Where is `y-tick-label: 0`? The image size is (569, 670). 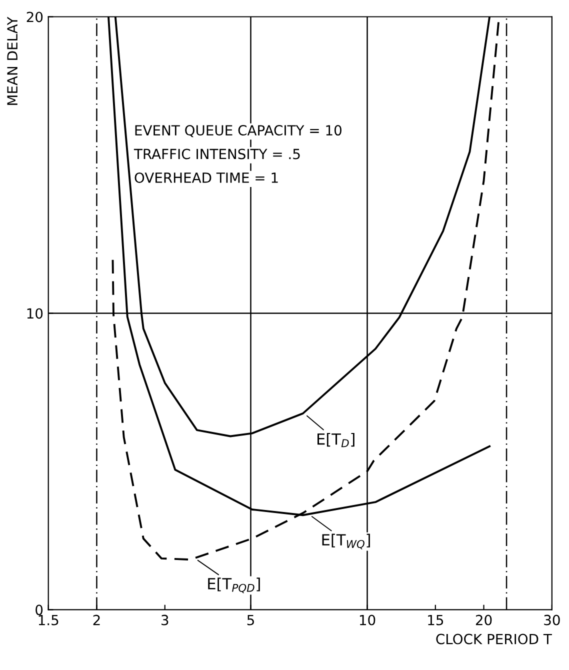
y-tick-label: 0 is located at coordinates (39, 610).